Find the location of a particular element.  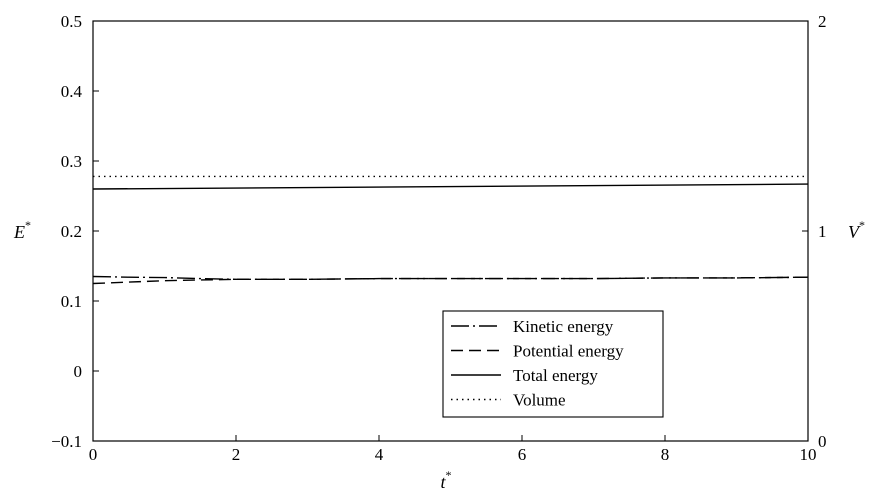

legend-label: Kinetic energy is located at coordinates (563, 326).